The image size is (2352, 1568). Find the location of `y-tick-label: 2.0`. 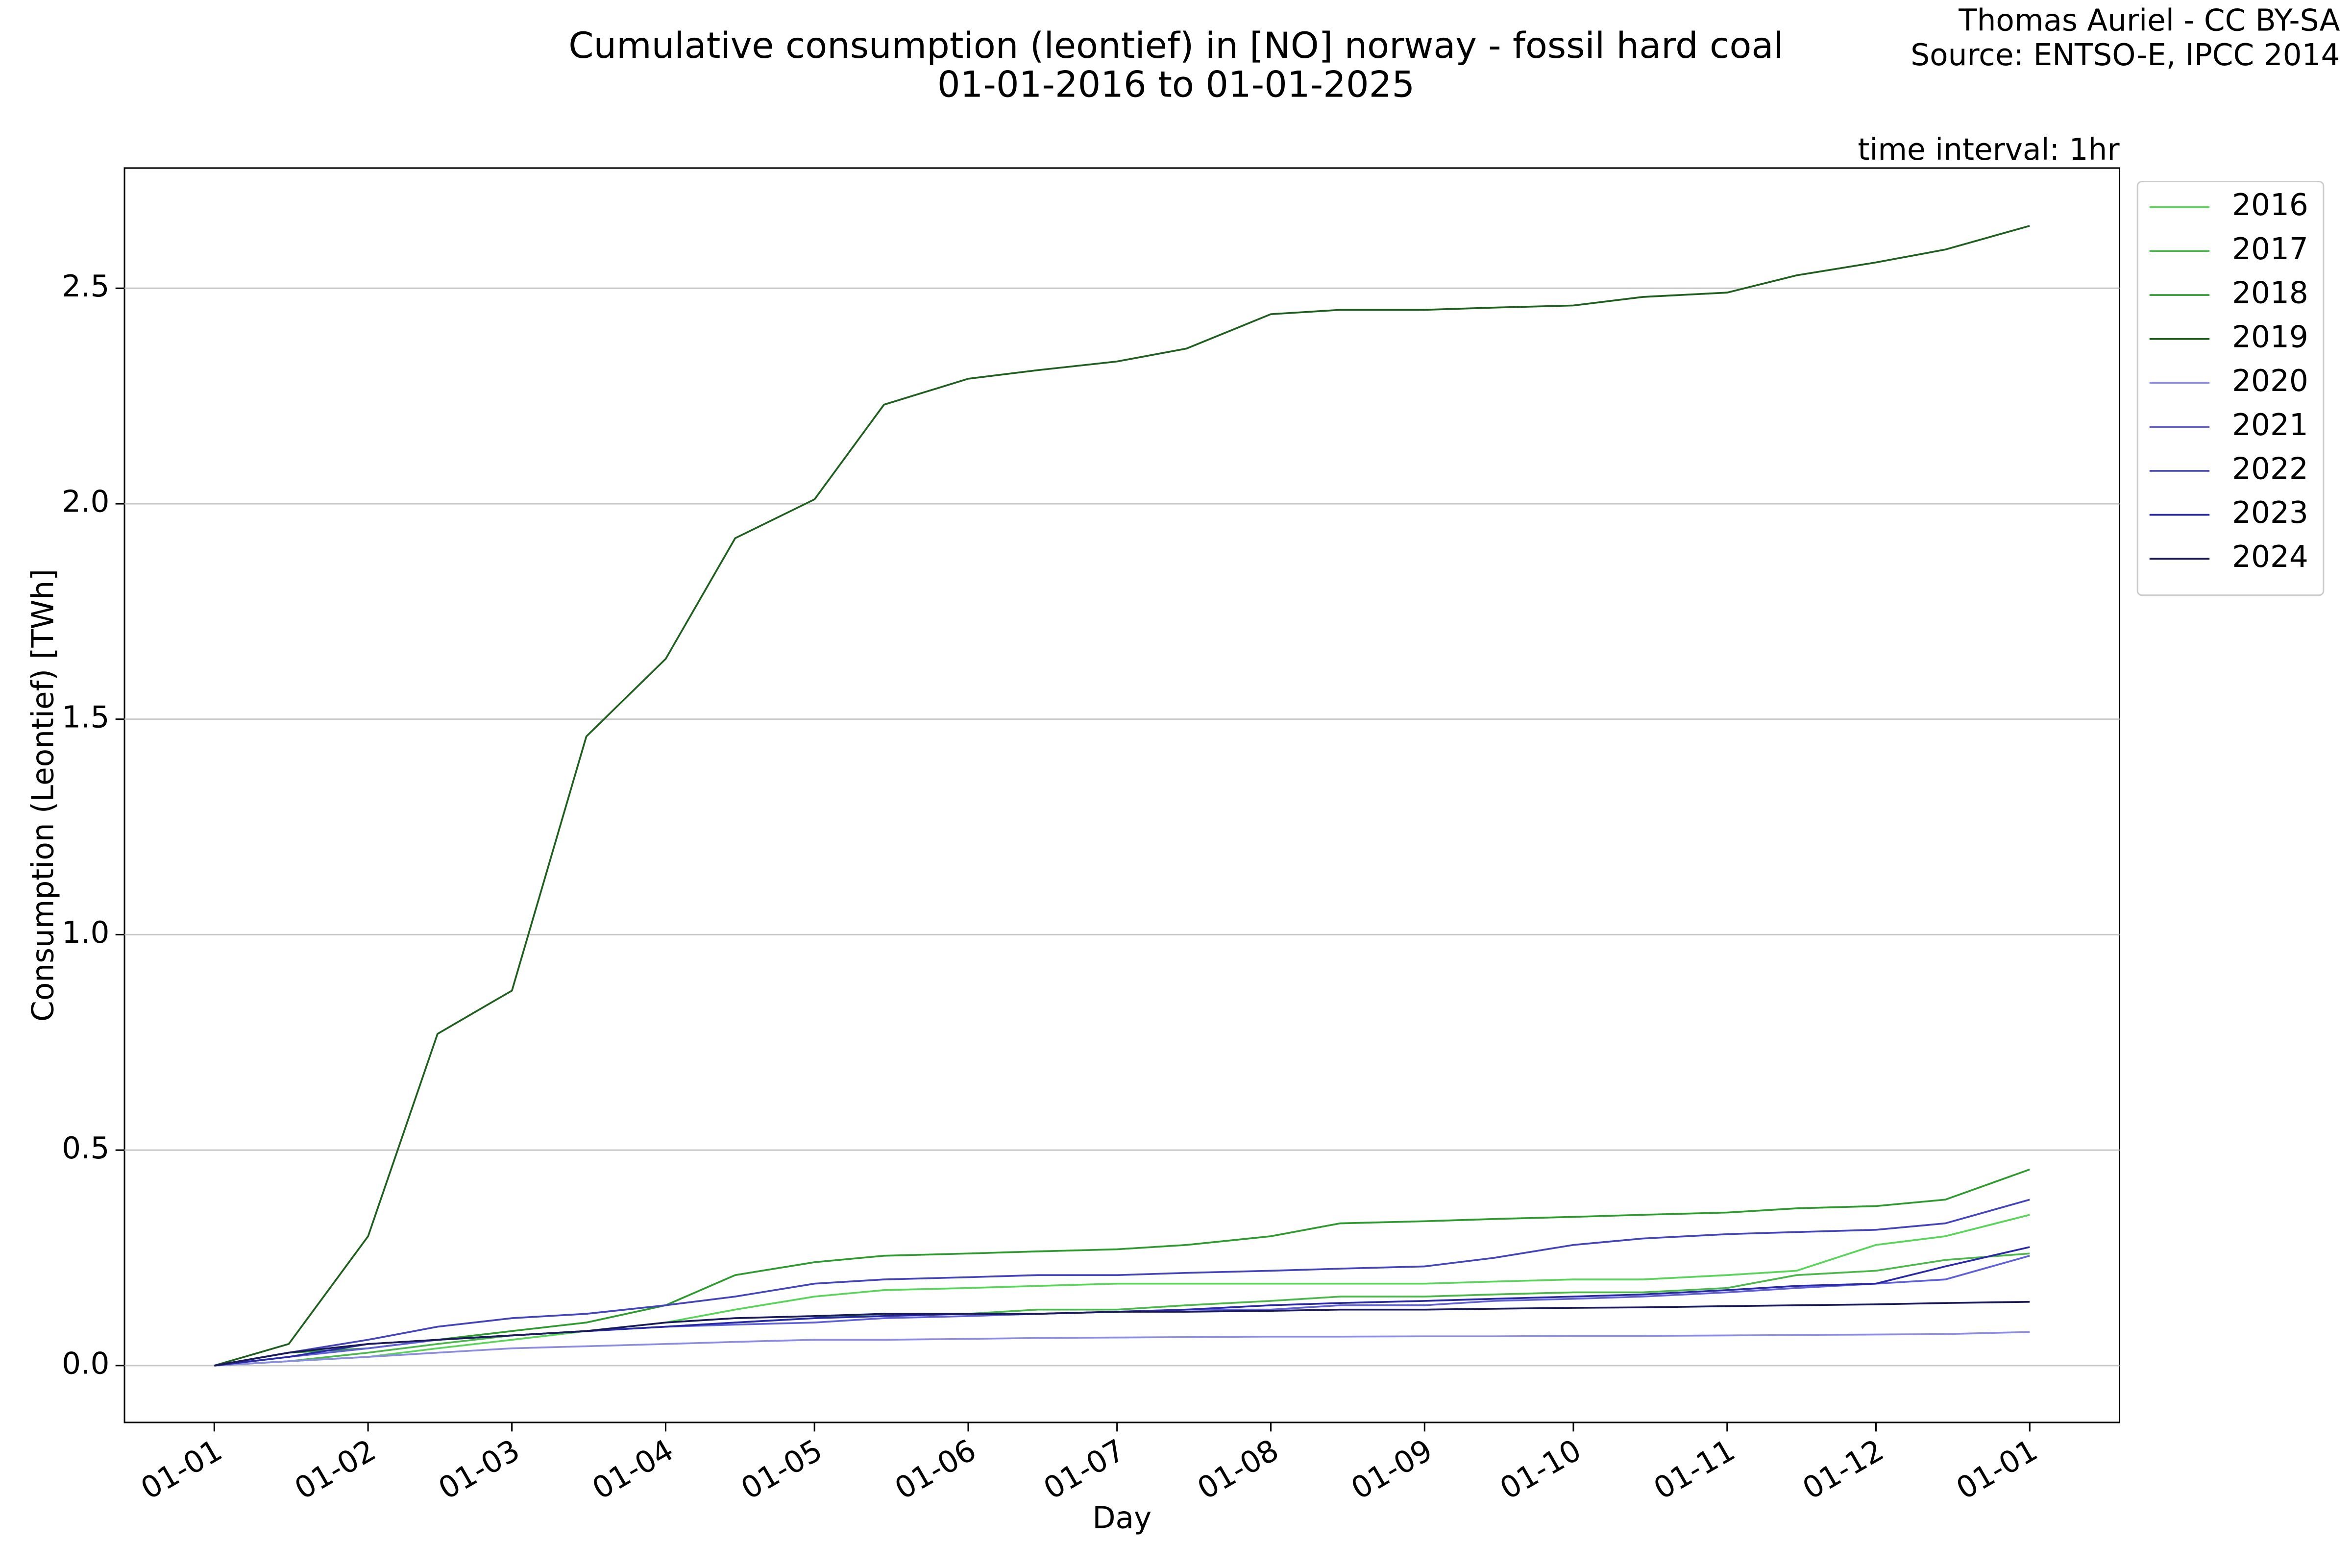

y-tick-label: 2.0 is located at coordinates (85, 502).